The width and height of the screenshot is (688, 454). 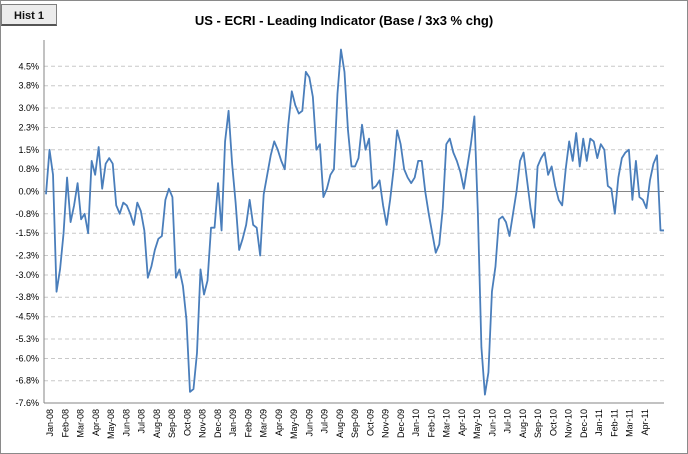 What do you see at coordinates (157, 423) in the screenshot?
I see `x-tick-label: Aug-08` at bounding box center [157, 423].